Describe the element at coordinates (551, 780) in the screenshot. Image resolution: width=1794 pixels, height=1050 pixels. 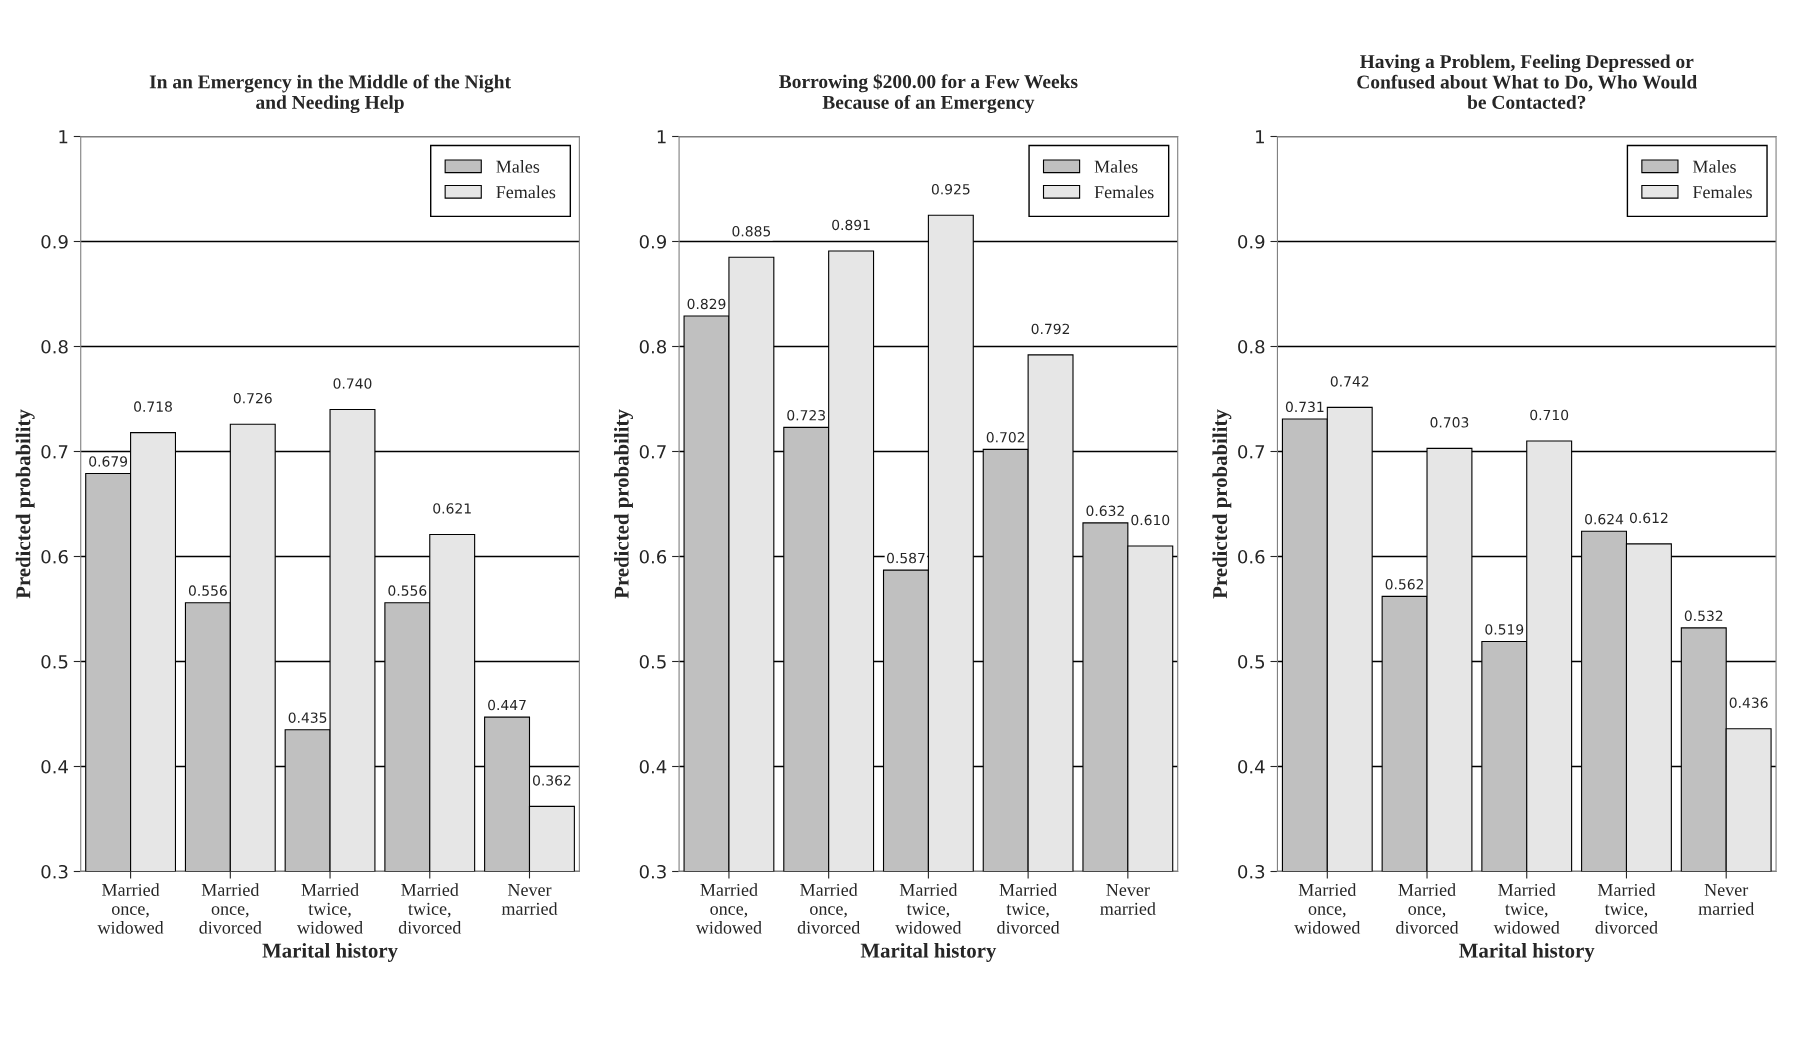
I see `data-label: 0.362` at that location.